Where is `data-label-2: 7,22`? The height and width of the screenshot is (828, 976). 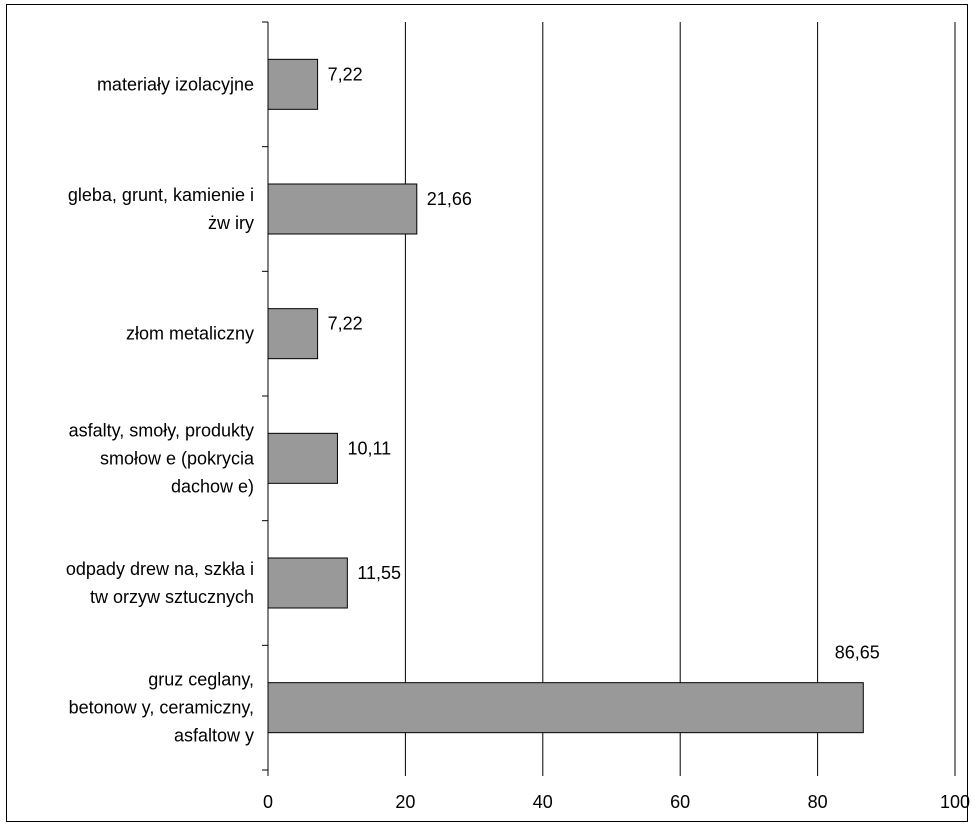
data-label-2: 7,22 is located at coordinates (345, 324).